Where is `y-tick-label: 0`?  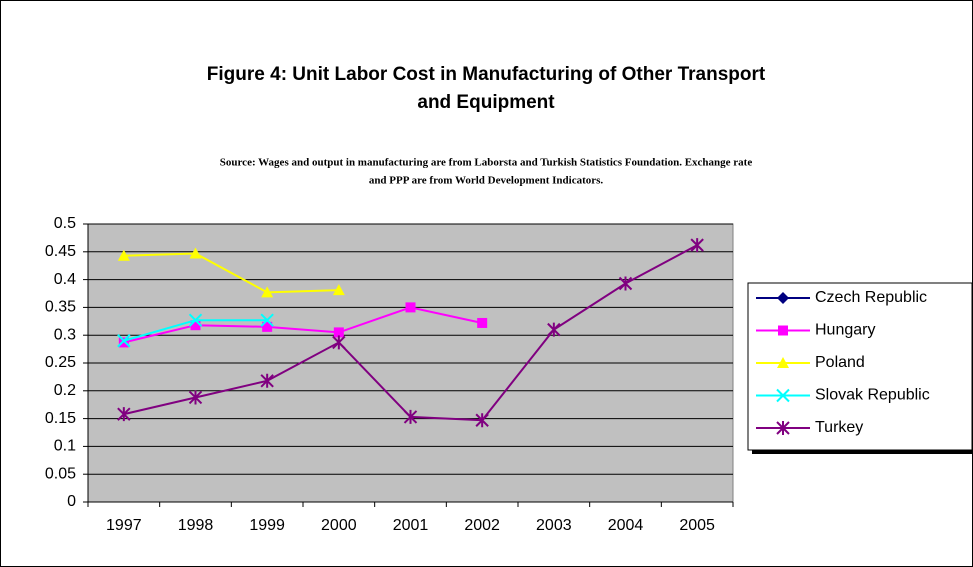
y-tick-label: 0 is located at coordinates (71, 501).